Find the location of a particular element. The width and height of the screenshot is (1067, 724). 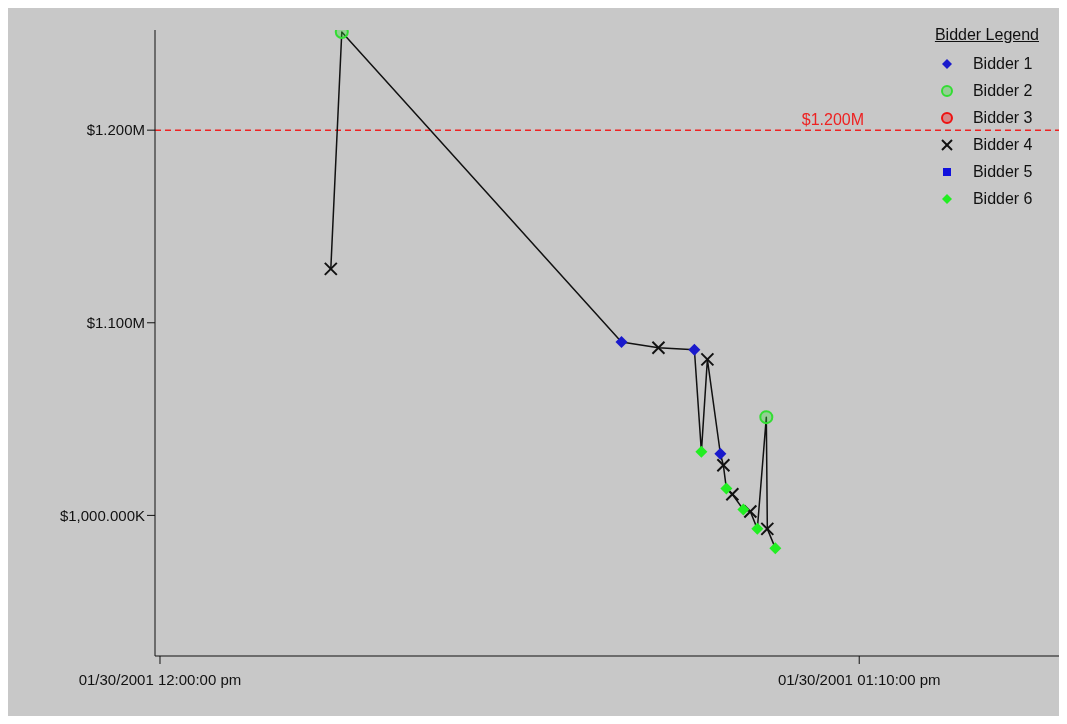

y-tick-label: $1.200M is located at coordinates (115, 130).